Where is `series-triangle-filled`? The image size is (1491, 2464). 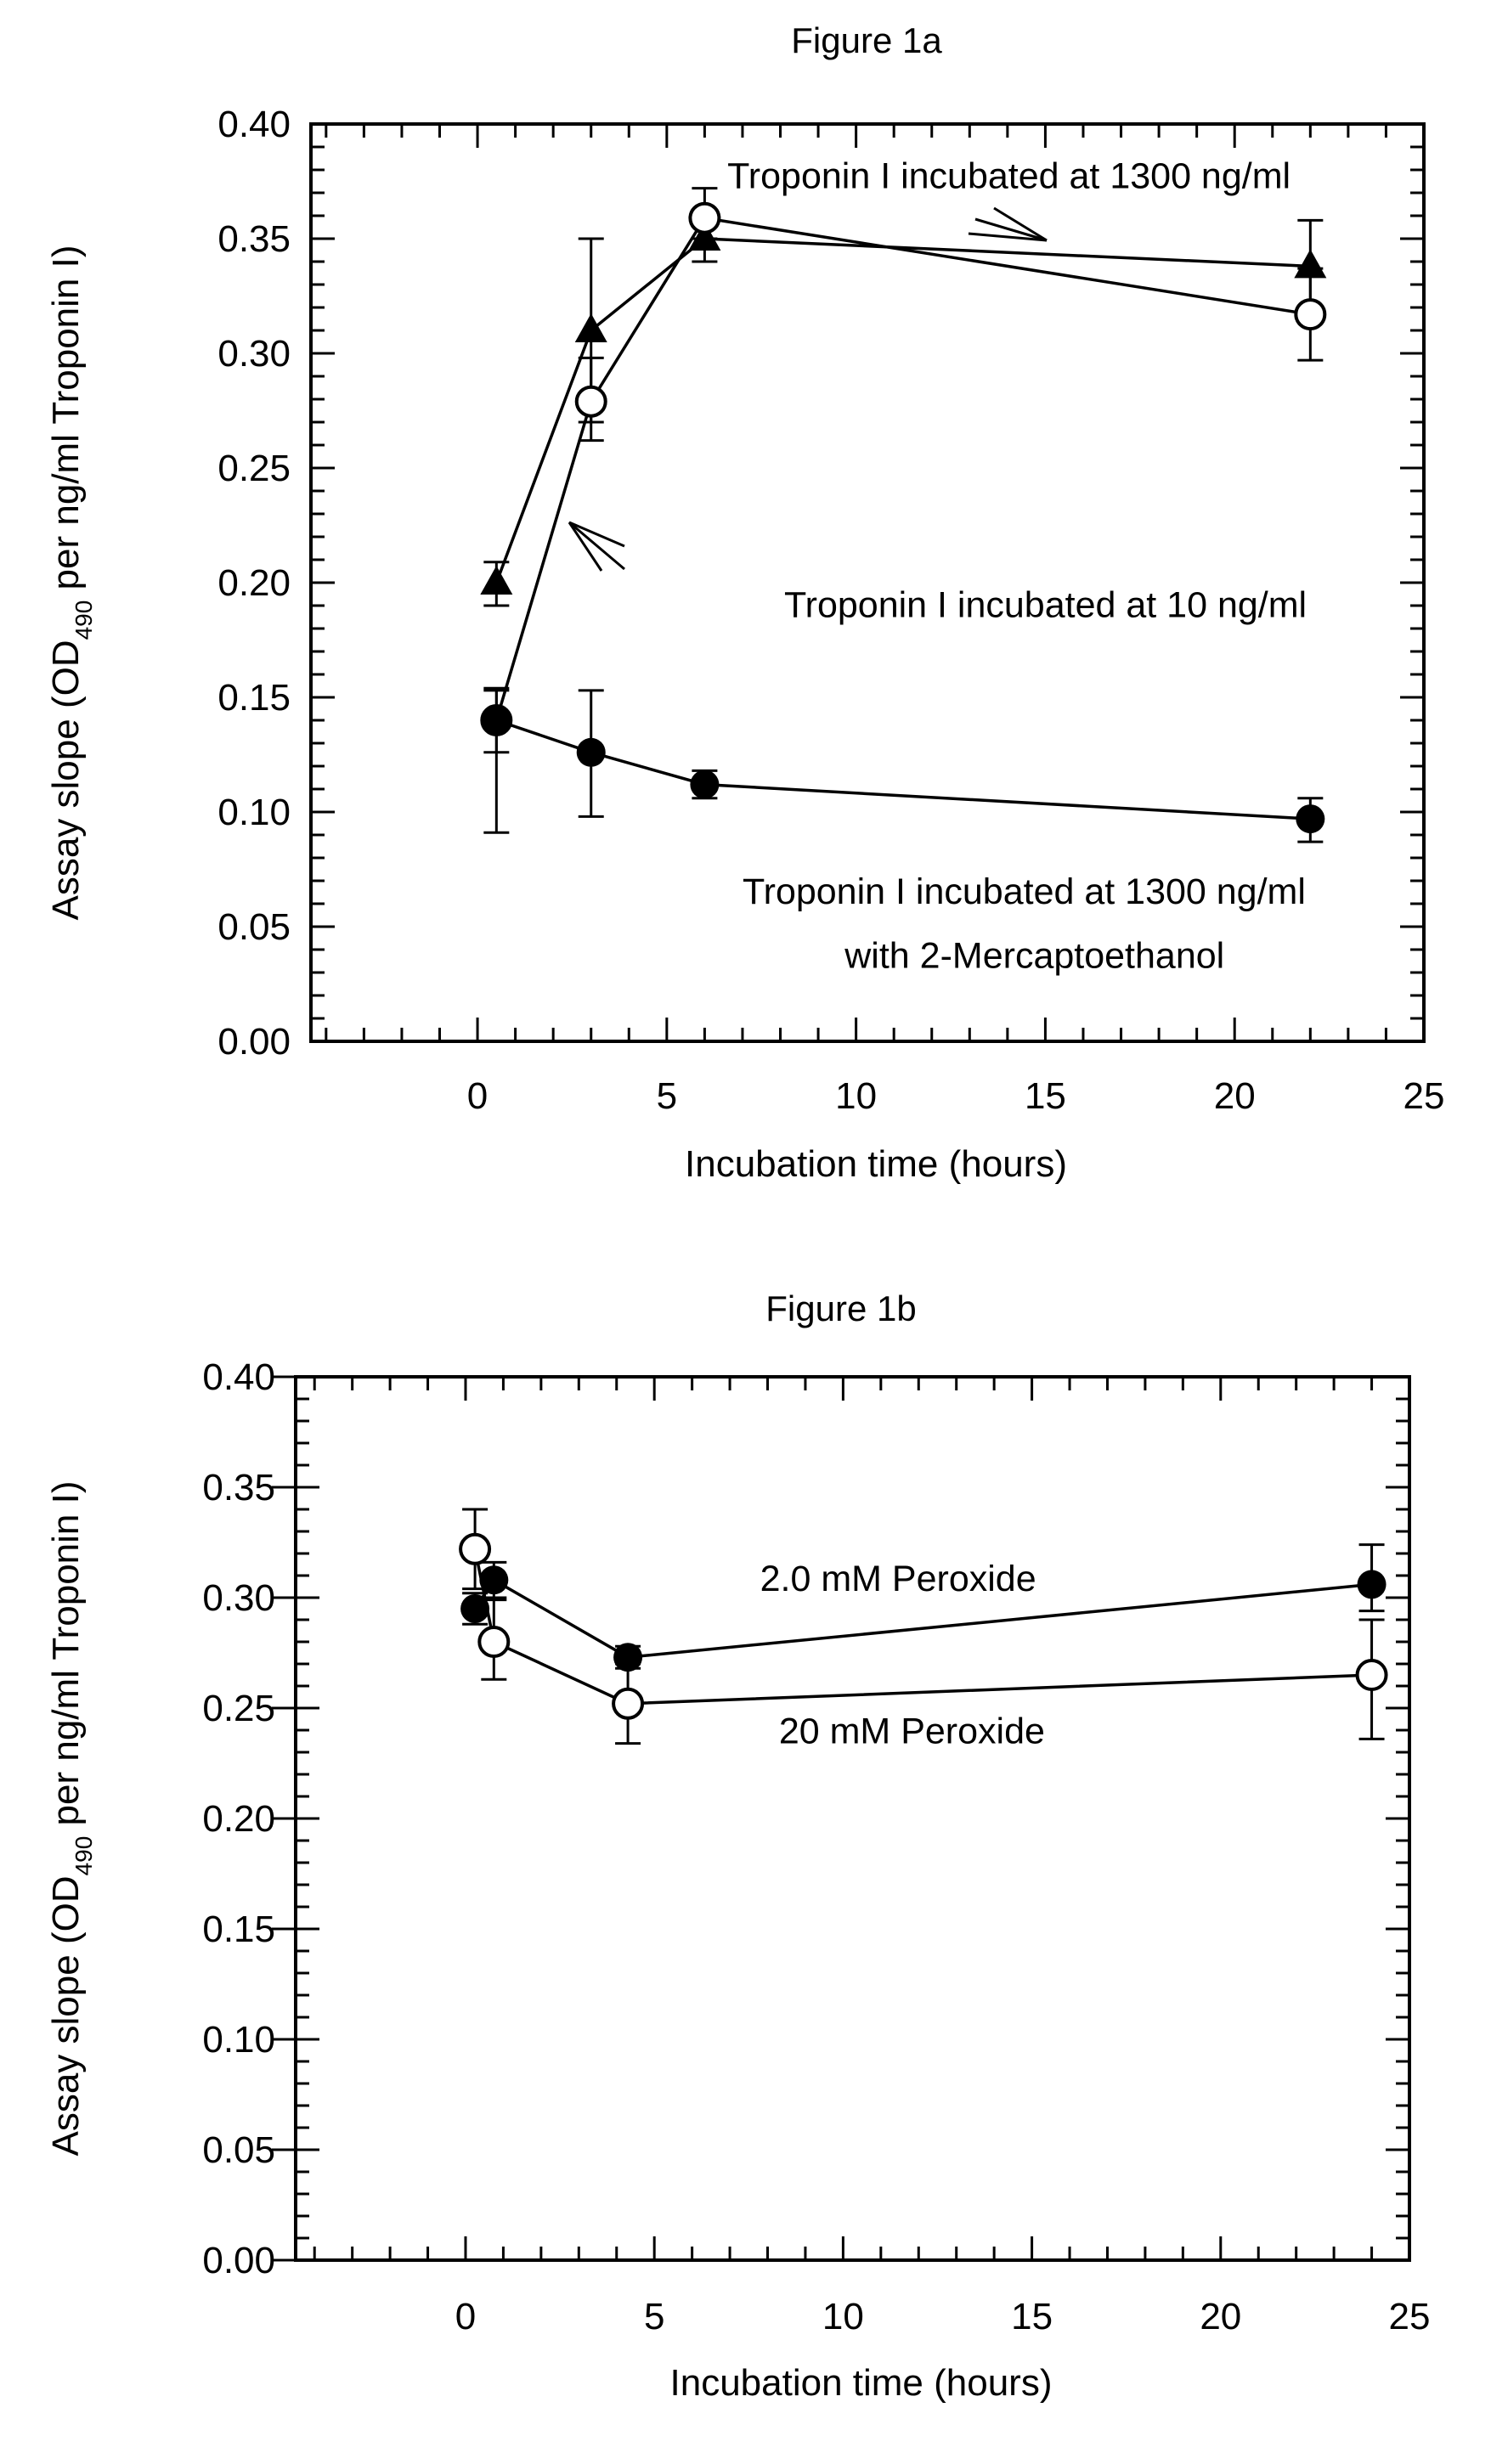
series-triangle-filled is located at coordinates (903, 410).